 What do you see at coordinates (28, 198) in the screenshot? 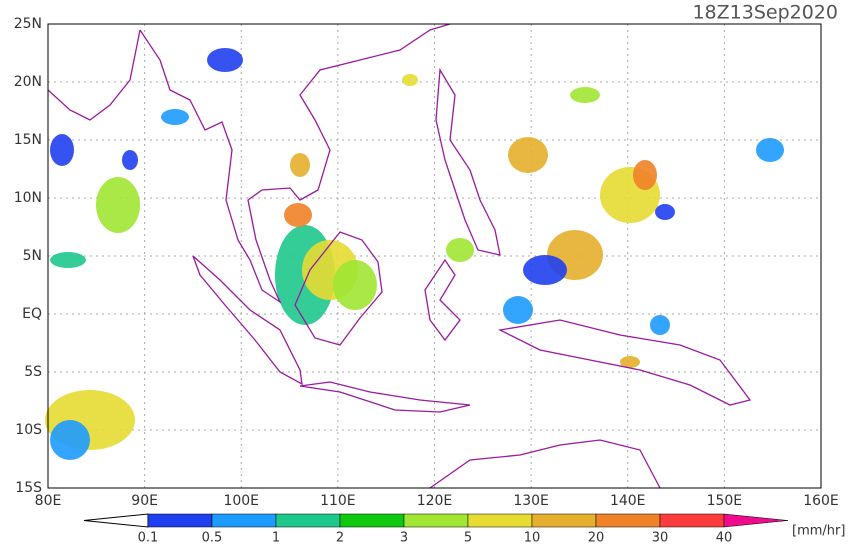
I see `lat-label: 10N` at bounding box center [28, 198].